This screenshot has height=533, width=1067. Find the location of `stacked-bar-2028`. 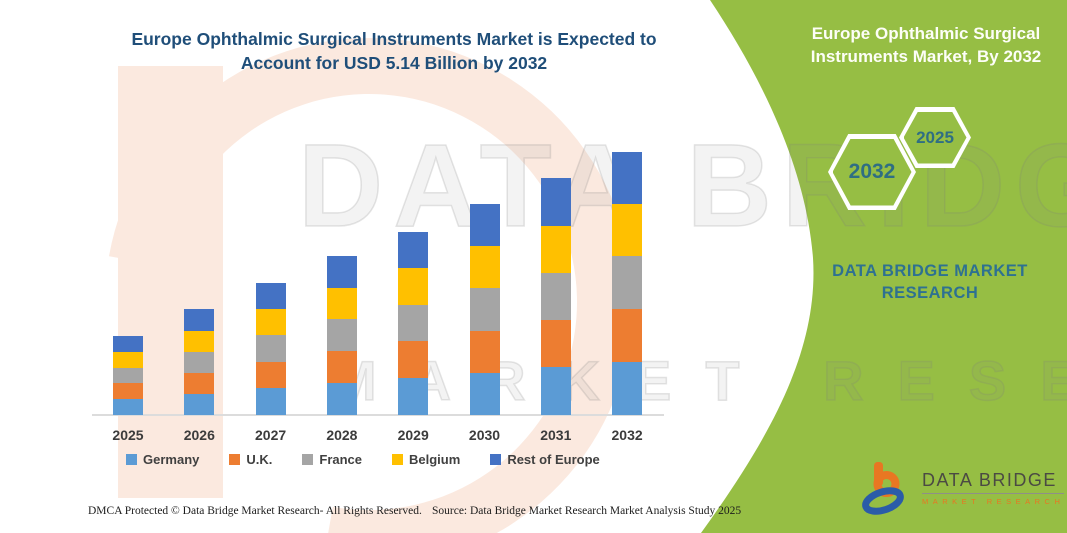

stacked-bar-2028 is located at coordinates (341, 335).